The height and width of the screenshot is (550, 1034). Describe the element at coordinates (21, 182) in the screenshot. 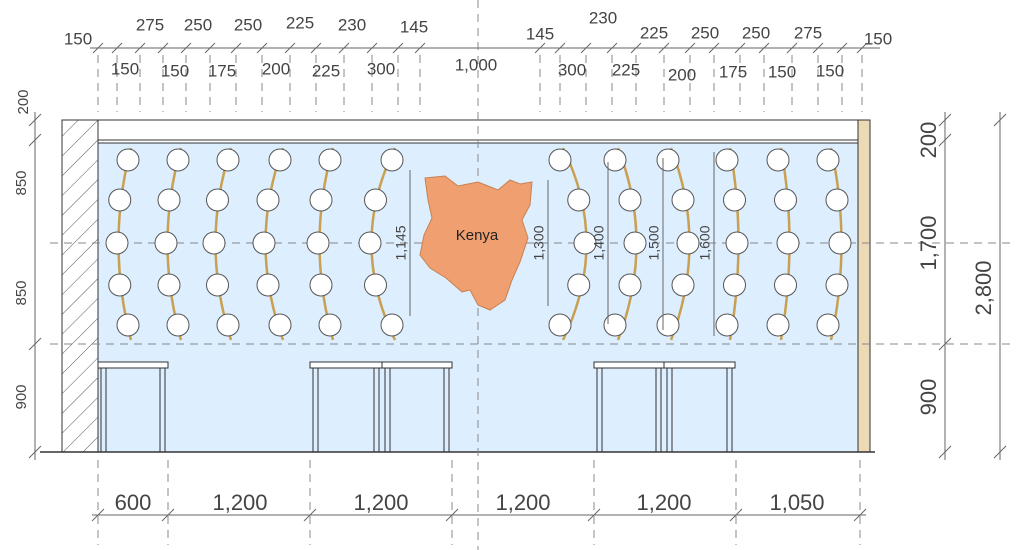

I see `dimension-label: 850` at that location.